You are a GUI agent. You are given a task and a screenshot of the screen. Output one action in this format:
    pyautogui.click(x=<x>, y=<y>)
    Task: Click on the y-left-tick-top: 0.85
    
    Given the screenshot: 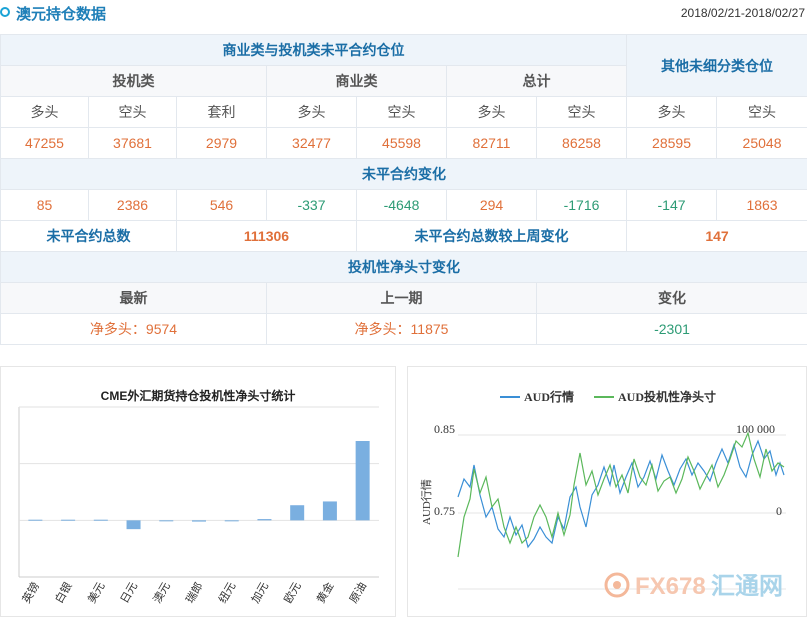 What is the action you would take?
    pyautogui.click(x=444, y=429)
    